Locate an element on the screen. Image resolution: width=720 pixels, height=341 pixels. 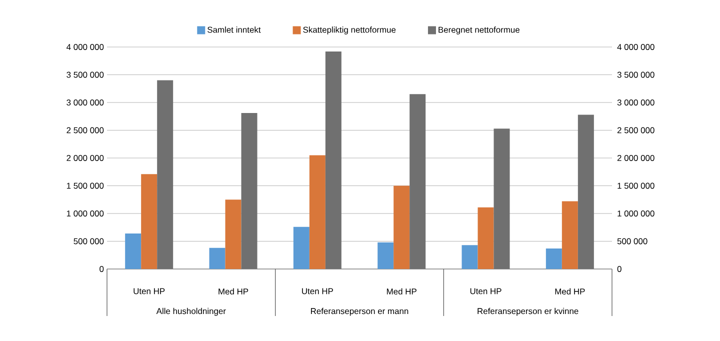
y-tick-label: 0 is located at coordinates (102, 269).